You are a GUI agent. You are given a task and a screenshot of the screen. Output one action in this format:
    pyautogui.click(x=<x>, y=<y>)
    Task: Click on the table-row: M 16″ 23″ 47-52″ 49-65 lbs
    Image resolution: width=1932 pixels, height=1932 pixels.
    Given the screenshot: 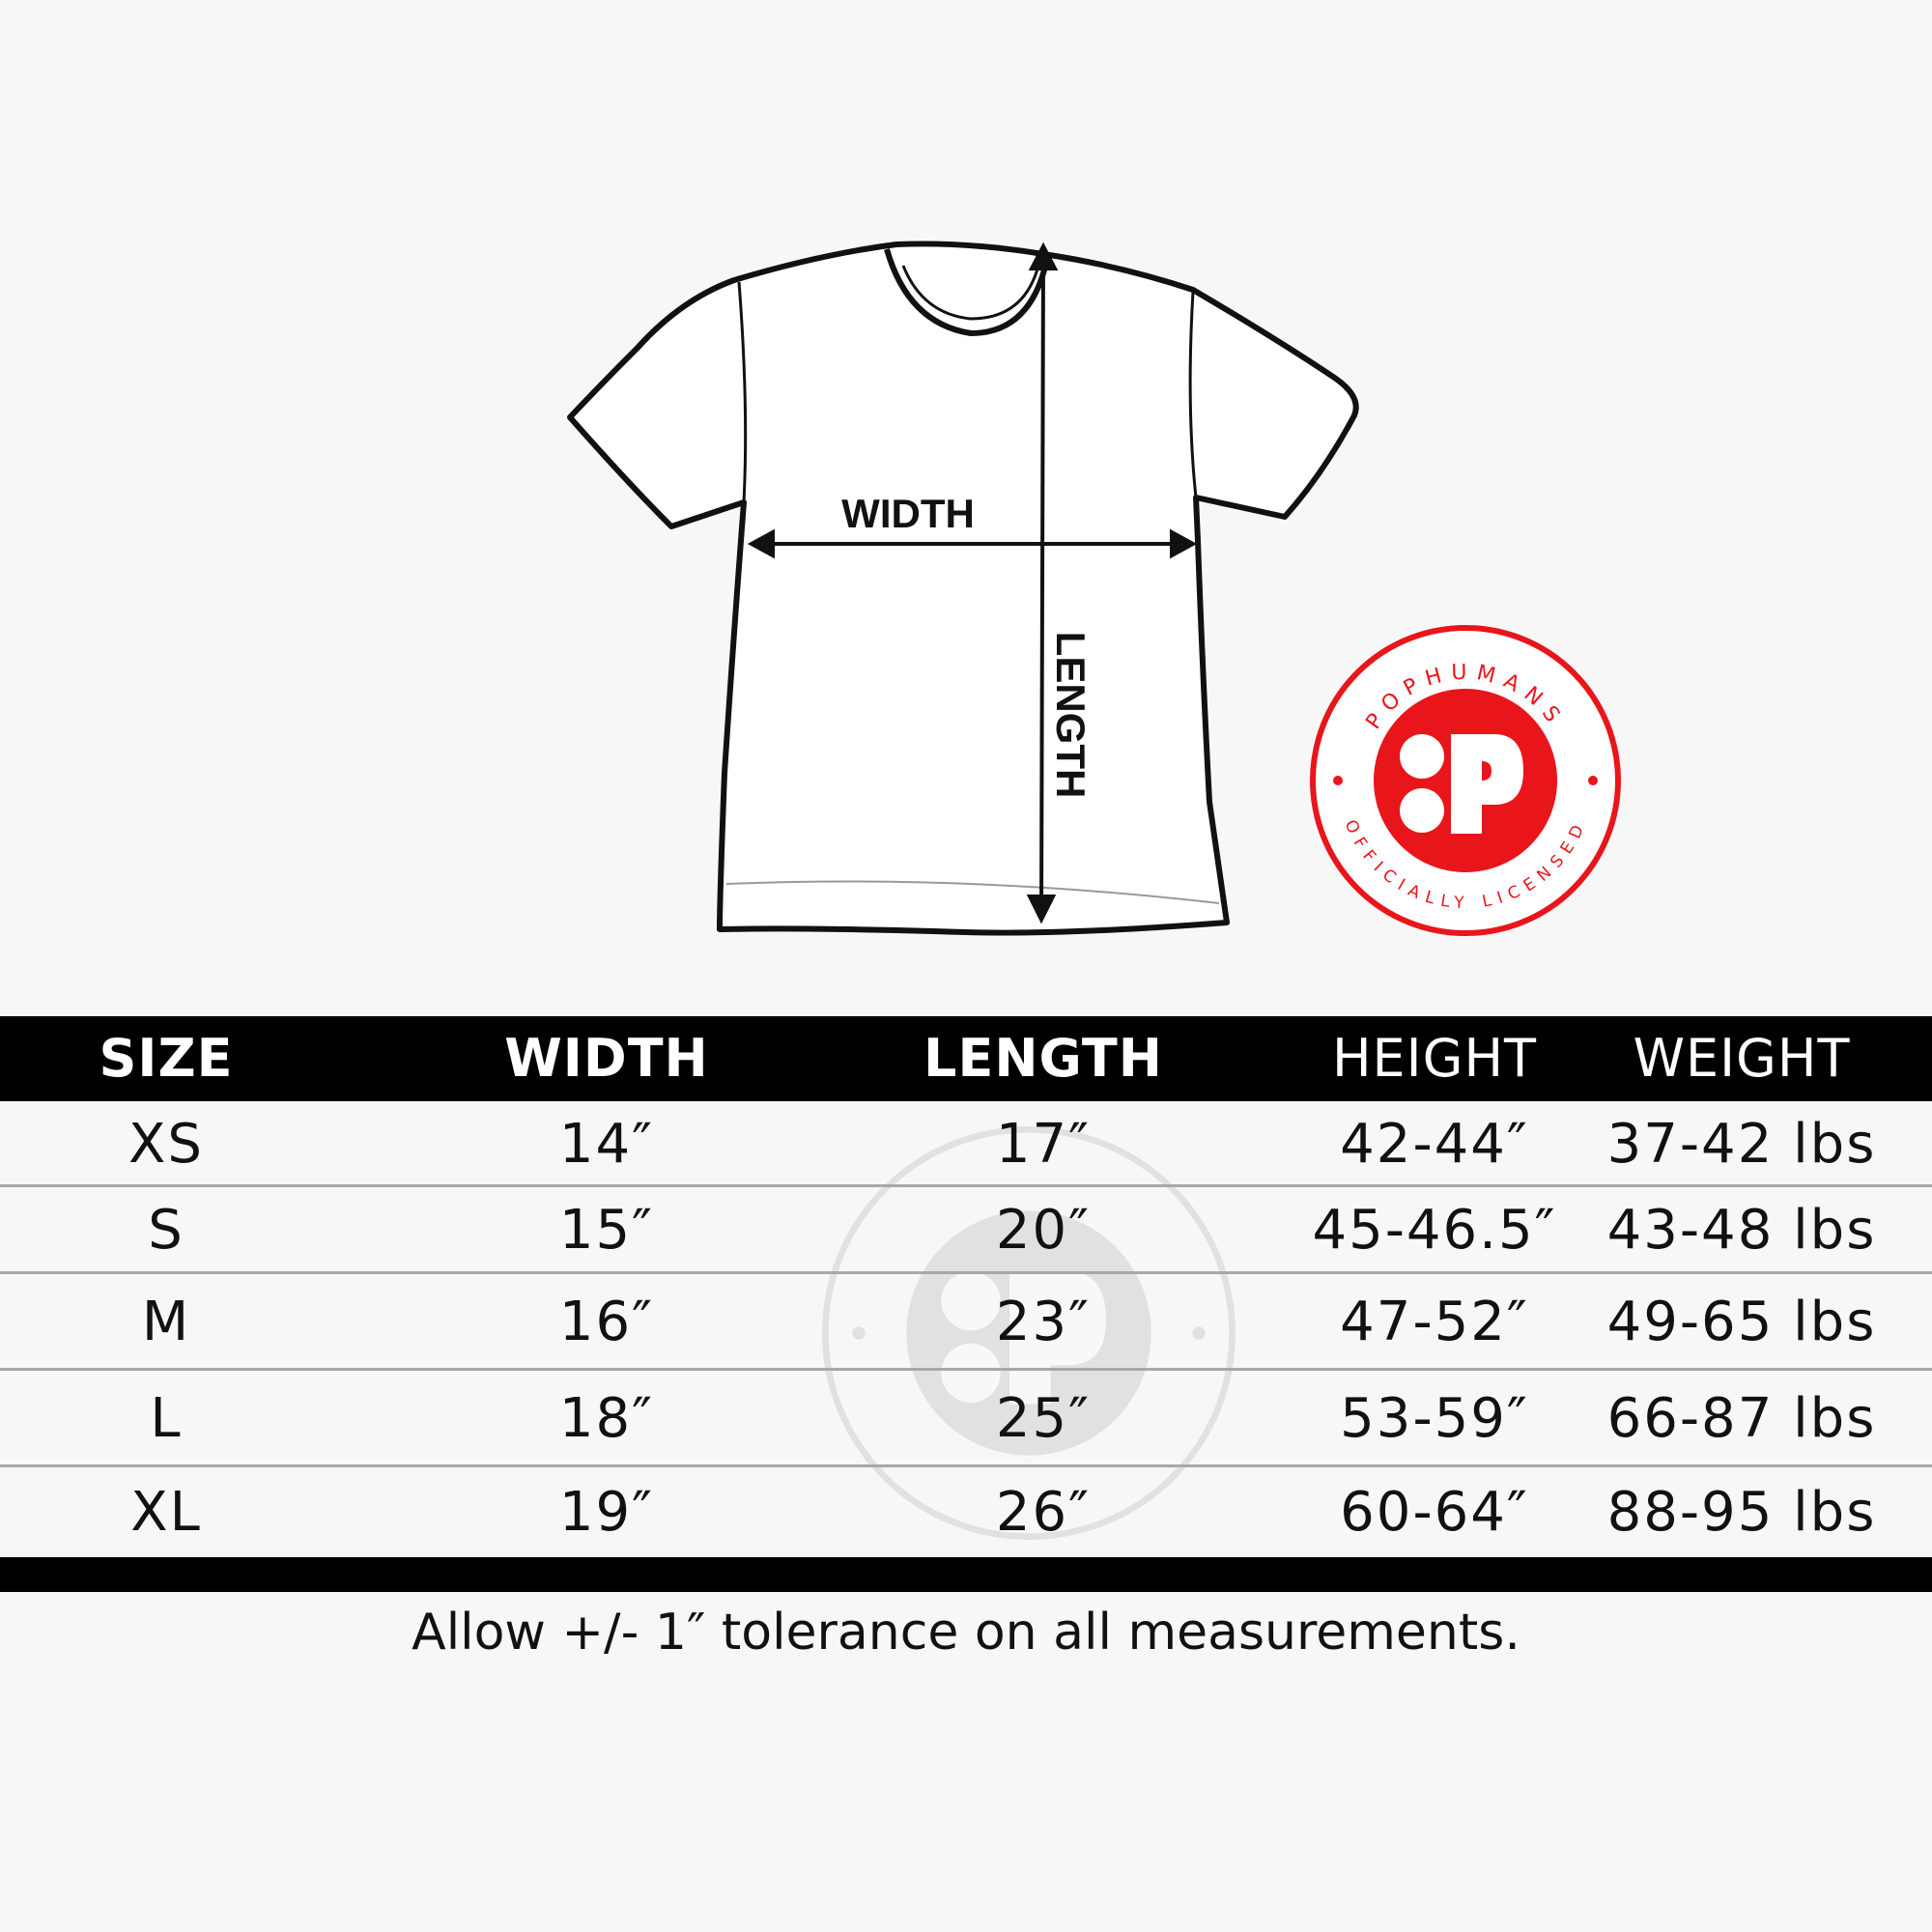 What is the action you would take?
    pyautogui.click(x=966, y=1321)
    